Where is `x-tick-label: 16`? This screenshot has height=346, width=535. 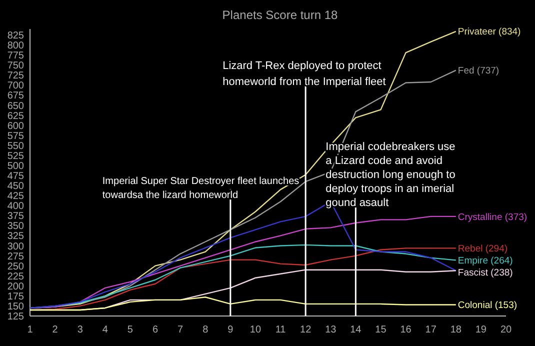
x-tick-label: 16 is located at coordinates (406, 330).